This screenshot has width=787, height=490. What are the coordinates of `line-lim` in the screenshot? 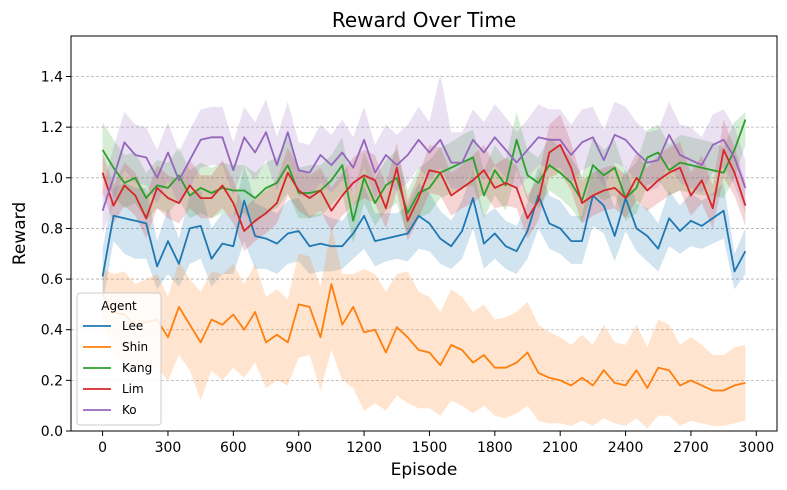 It's located at (424, 187).